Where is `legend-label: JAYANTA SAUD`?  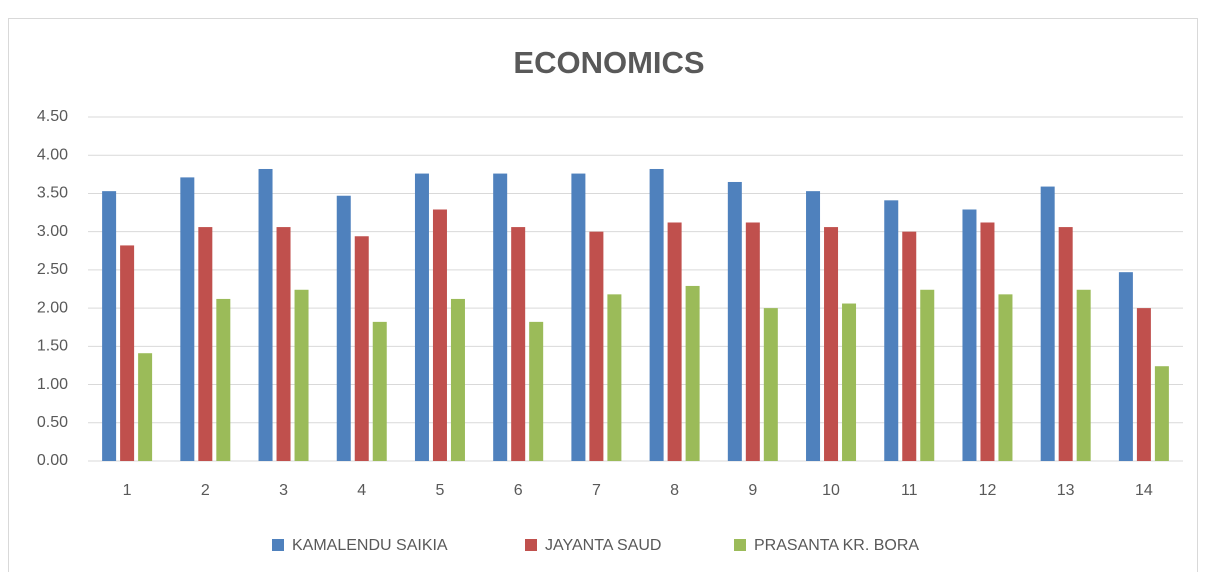
legend-label: JAYANTA SAUD is located at coordinates (603, 545).